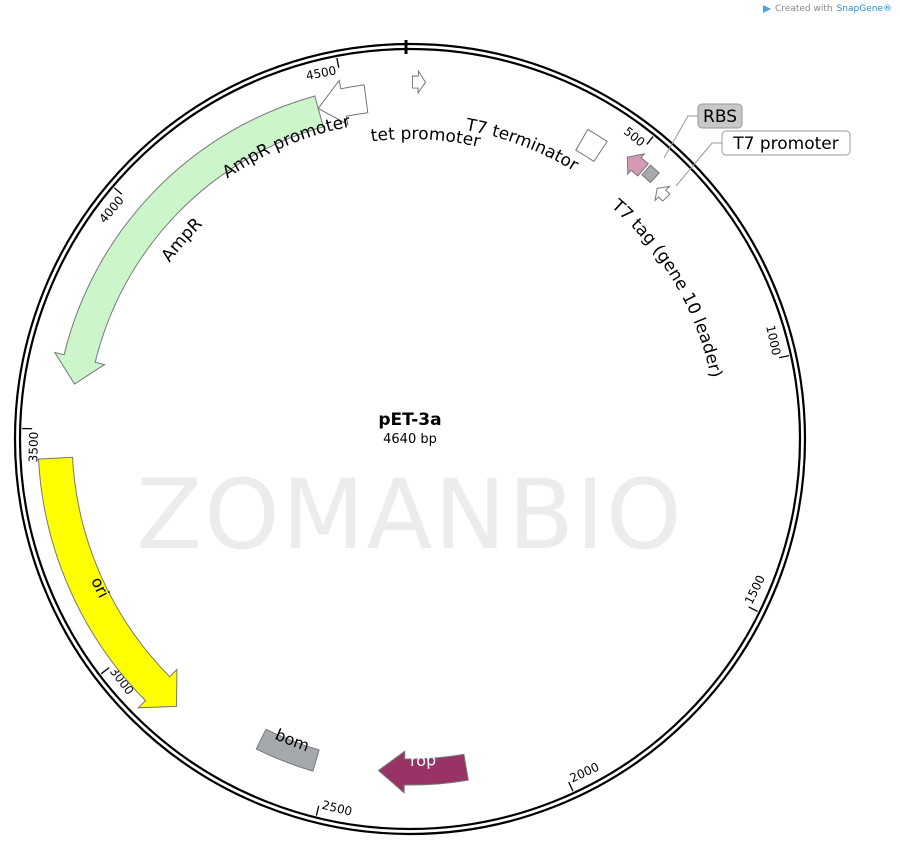  Describe the element at coordinates (343, 102) in the screenshot. I see `feature-ampr-promoter` at that location.